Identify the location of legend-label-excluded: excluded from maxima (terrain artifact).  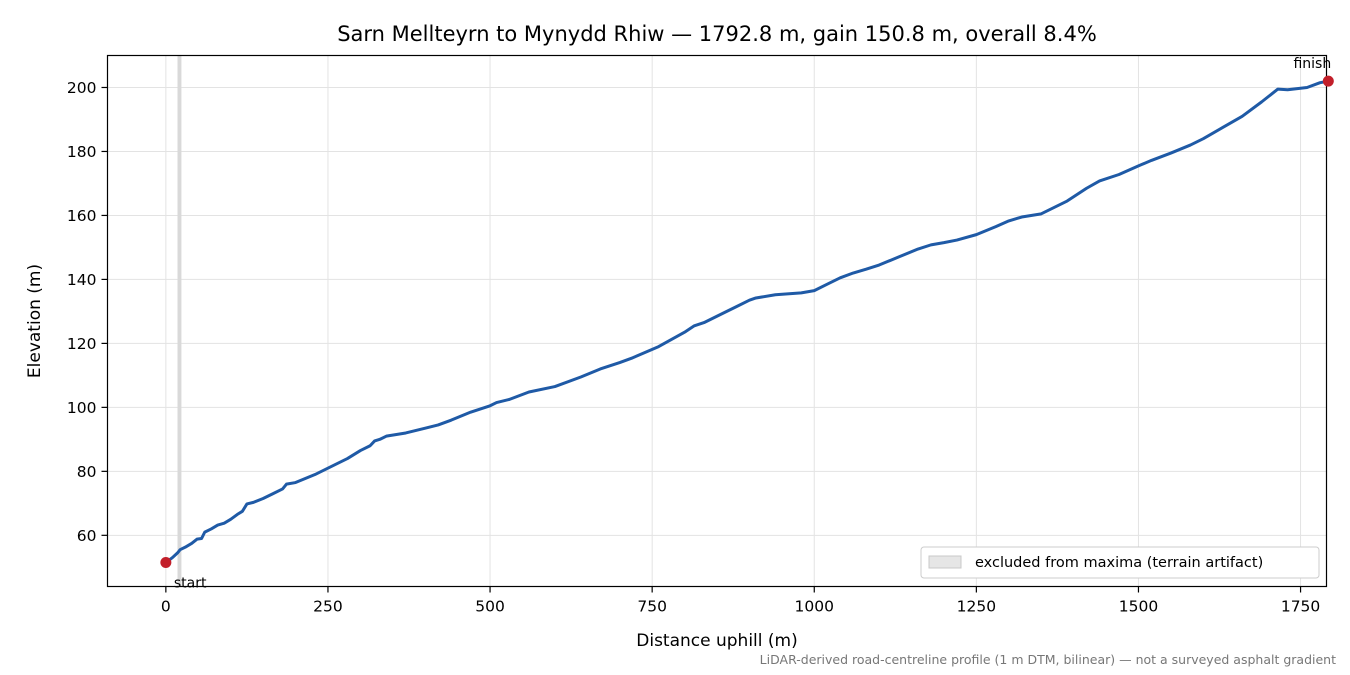
(1119, 563).